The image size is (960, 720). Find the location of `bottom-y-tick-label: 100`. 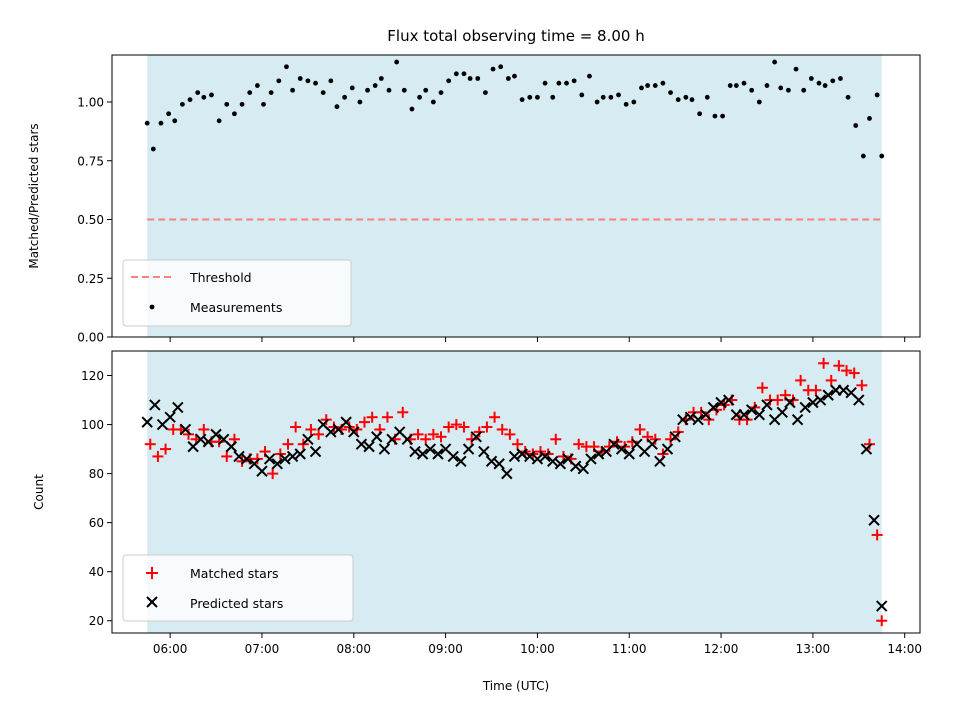

bottom-y-tick-label: 100 is located at coordinates (92, 425).